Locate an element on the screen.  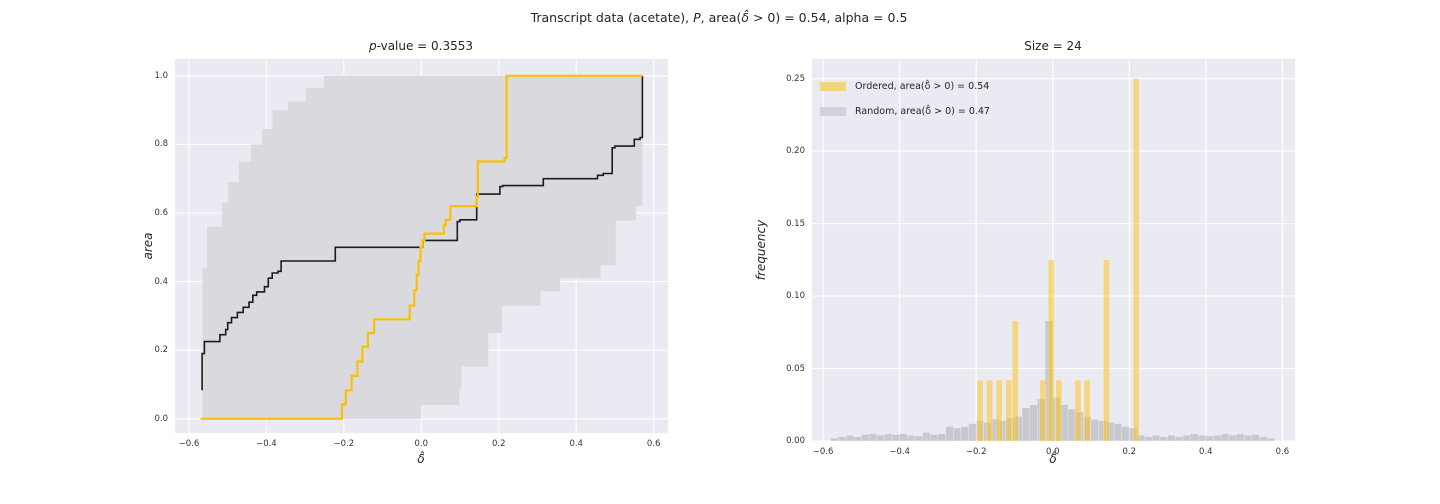
left-x-tick-label: −0.4 is located at coordinates (266, 444).